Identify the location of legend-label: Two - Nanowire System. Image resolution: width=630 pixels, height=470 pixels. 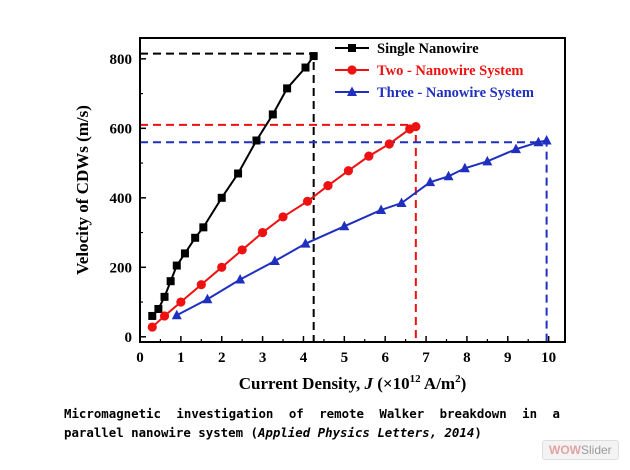
(450, 71).